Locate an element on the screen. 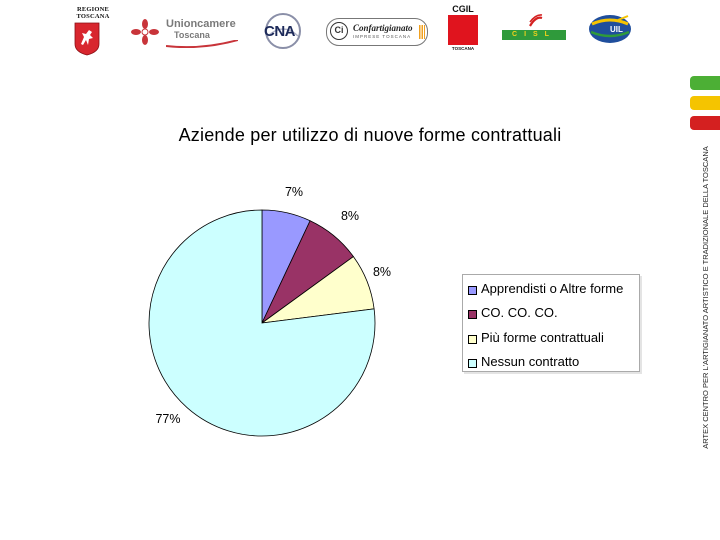 This screenshot has height=540, width=720. cna-text: CNA is located at coordinates (280, 31).